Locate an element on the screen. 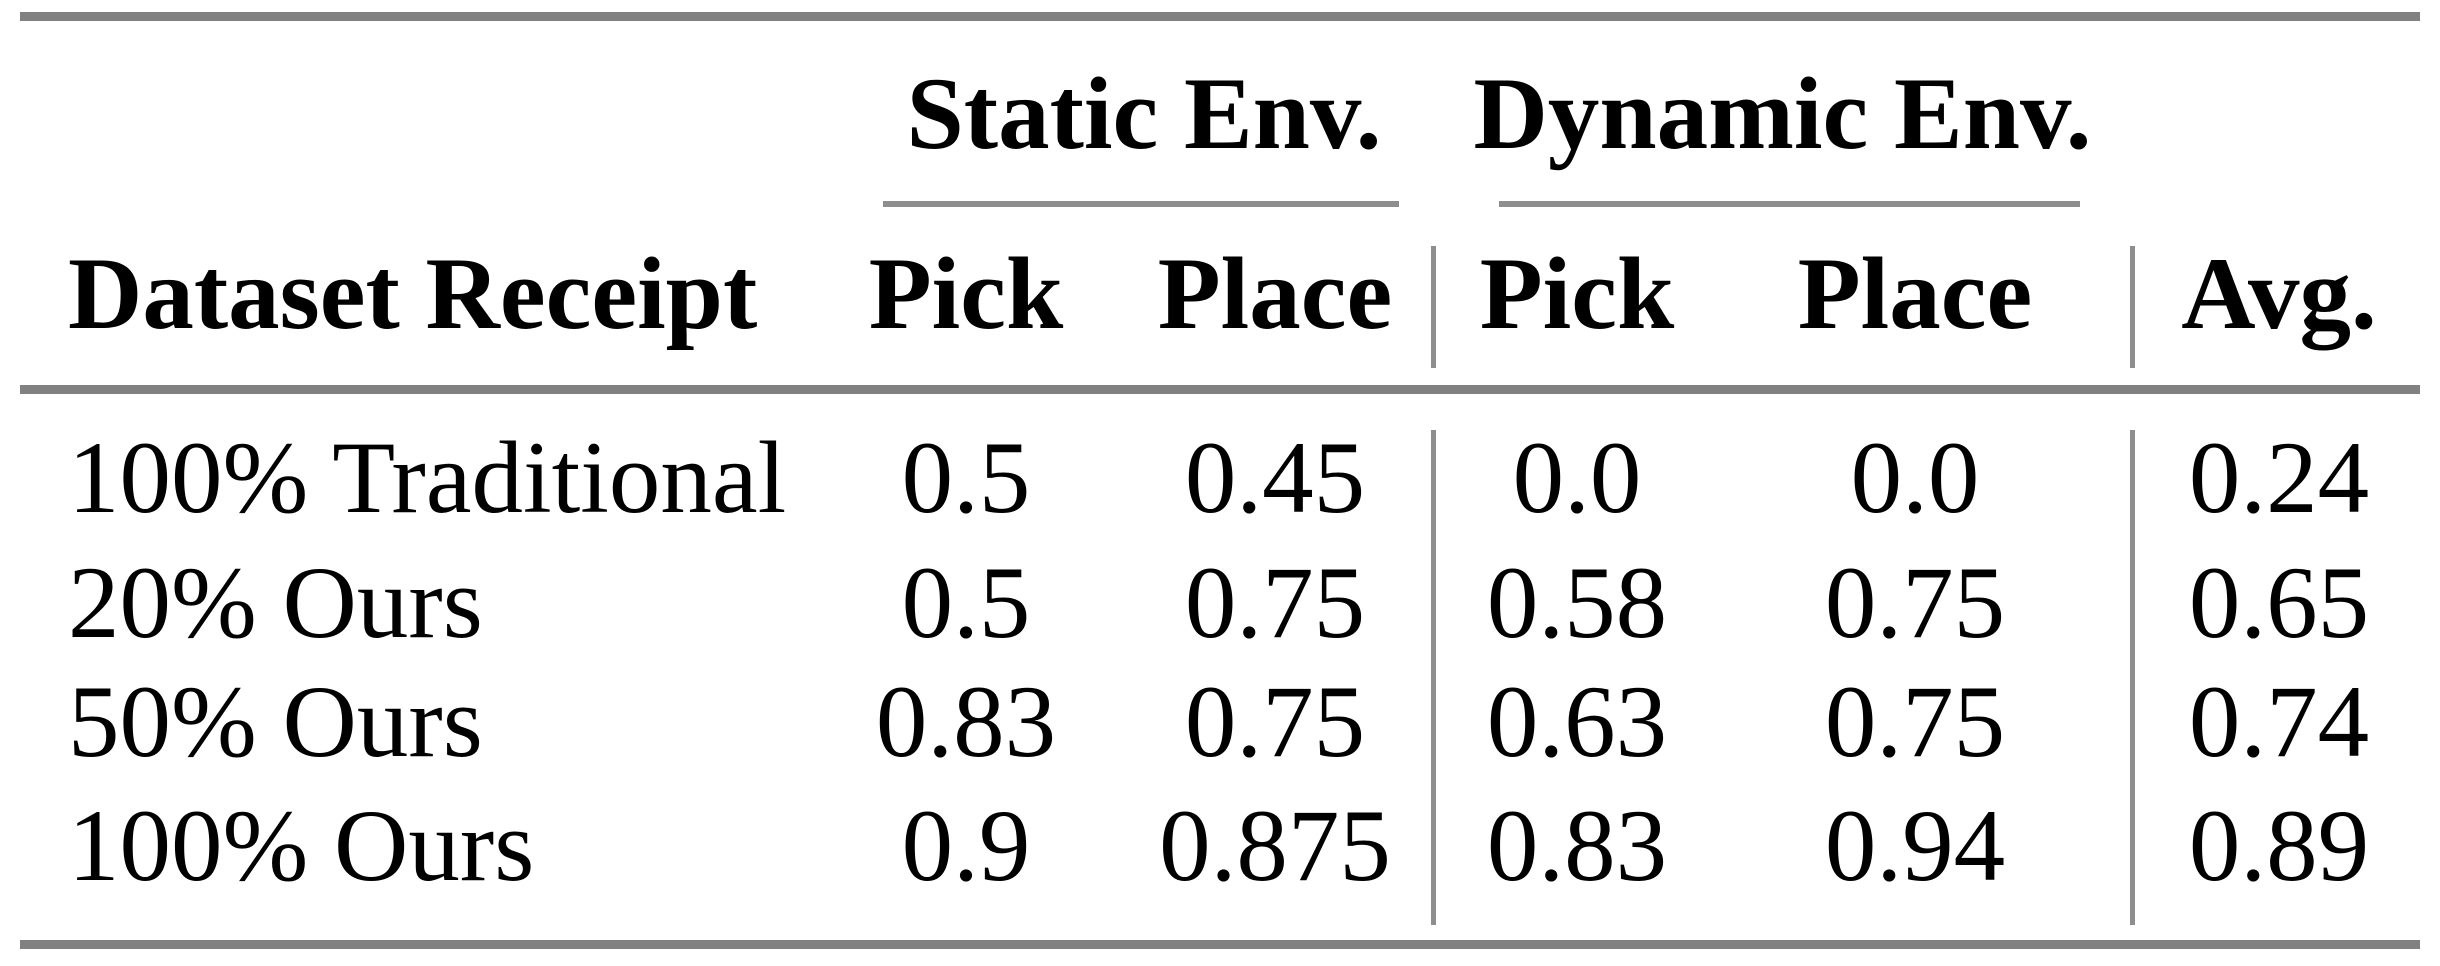  row-label: 100% Ours is located at coordinates (301, 846).